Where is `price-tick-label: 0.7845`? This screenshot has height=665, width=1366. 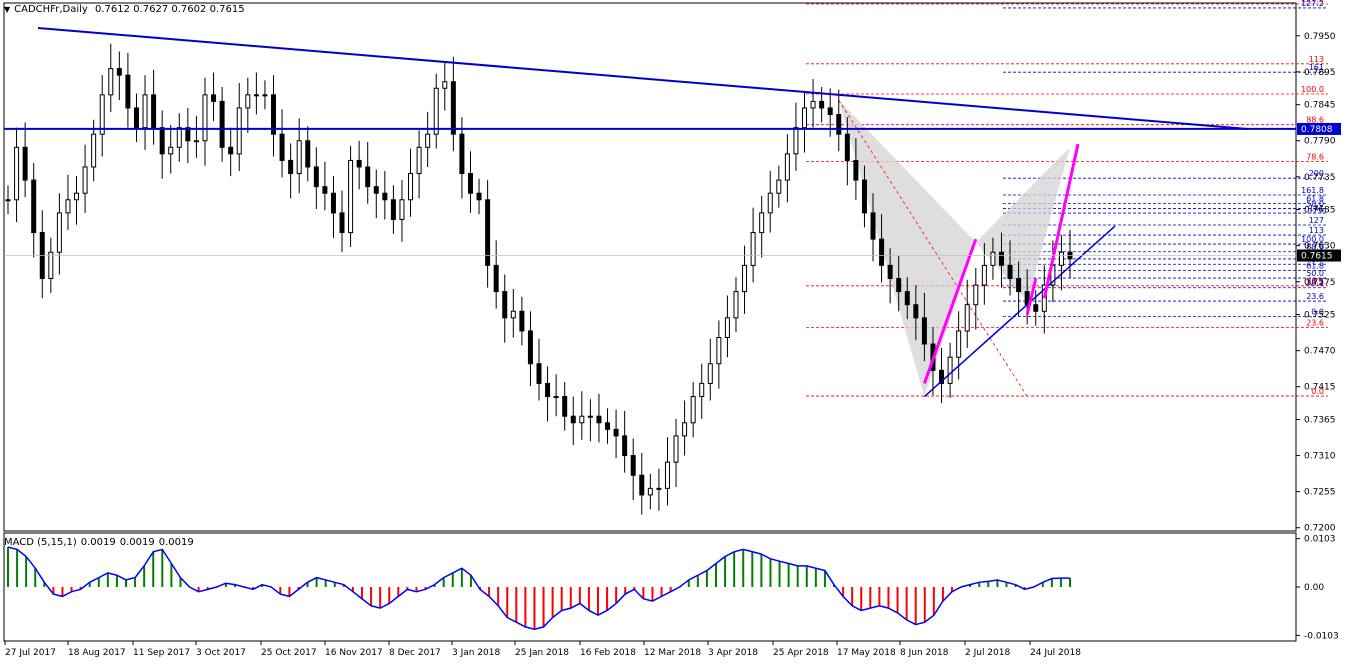 price-tick-label: 0.7845 is located at coordinates (1320, 106).